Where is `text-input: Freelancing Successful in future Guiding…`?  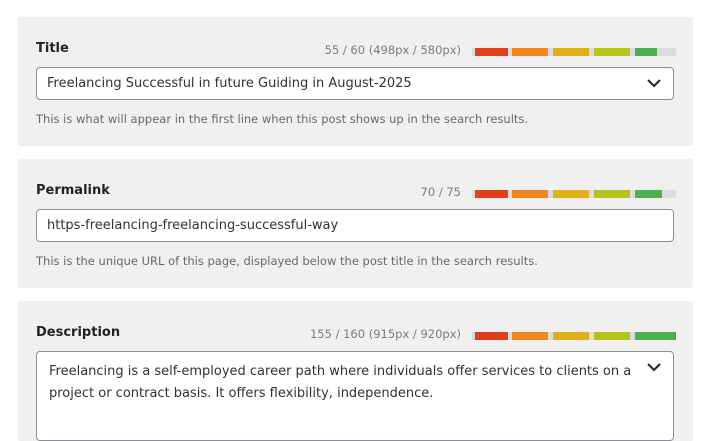 text-input: Freelancing Successful in future Guiding… is located at coordinates (355, 83).